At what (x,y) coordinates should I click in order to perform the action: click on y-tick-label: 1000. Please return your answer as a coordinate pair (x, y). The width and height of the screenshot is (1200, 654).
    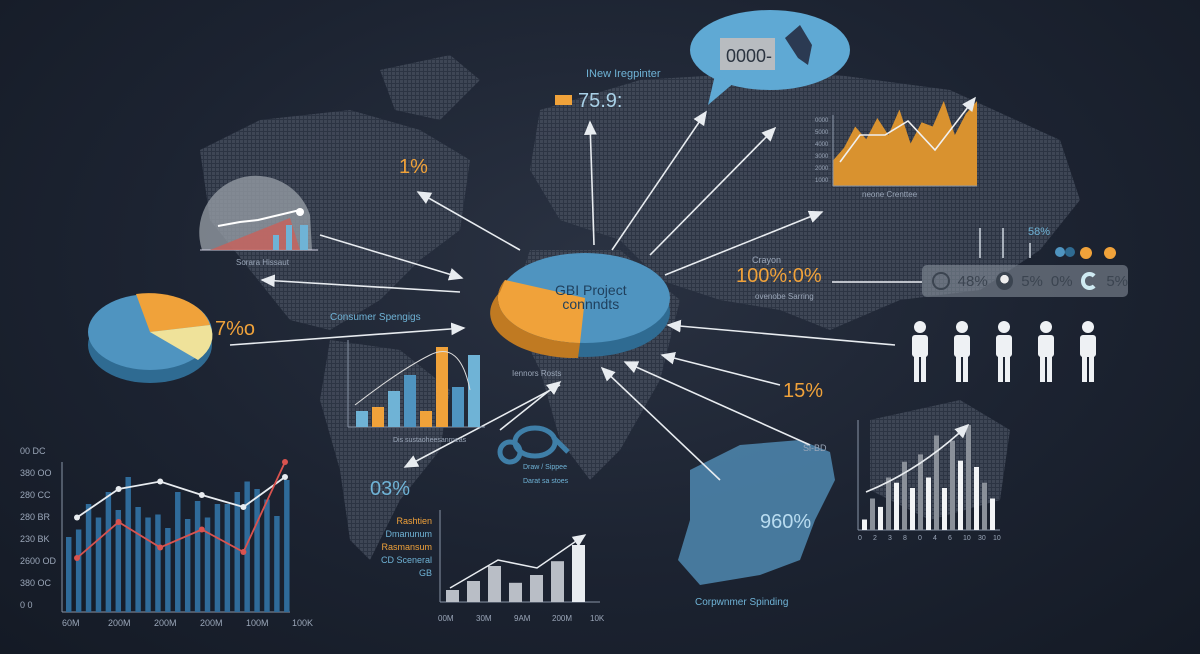
    Looking at the image, I should click on (822, 181).